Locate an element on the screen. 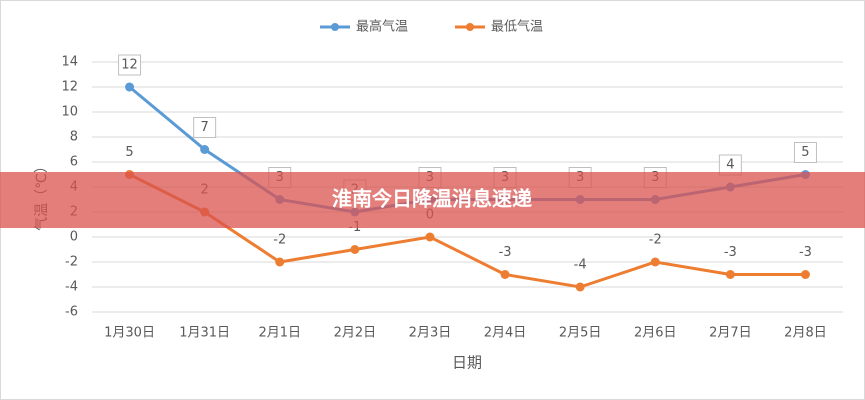  data-label: -4 is located at coordinates (580, 265).